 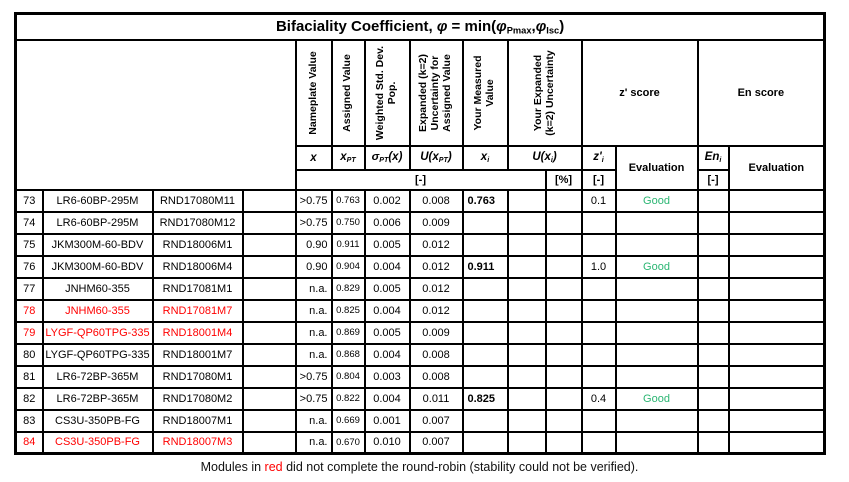 I want to click on cell-assigned-value: 0.669, so click(x=348, y=420).